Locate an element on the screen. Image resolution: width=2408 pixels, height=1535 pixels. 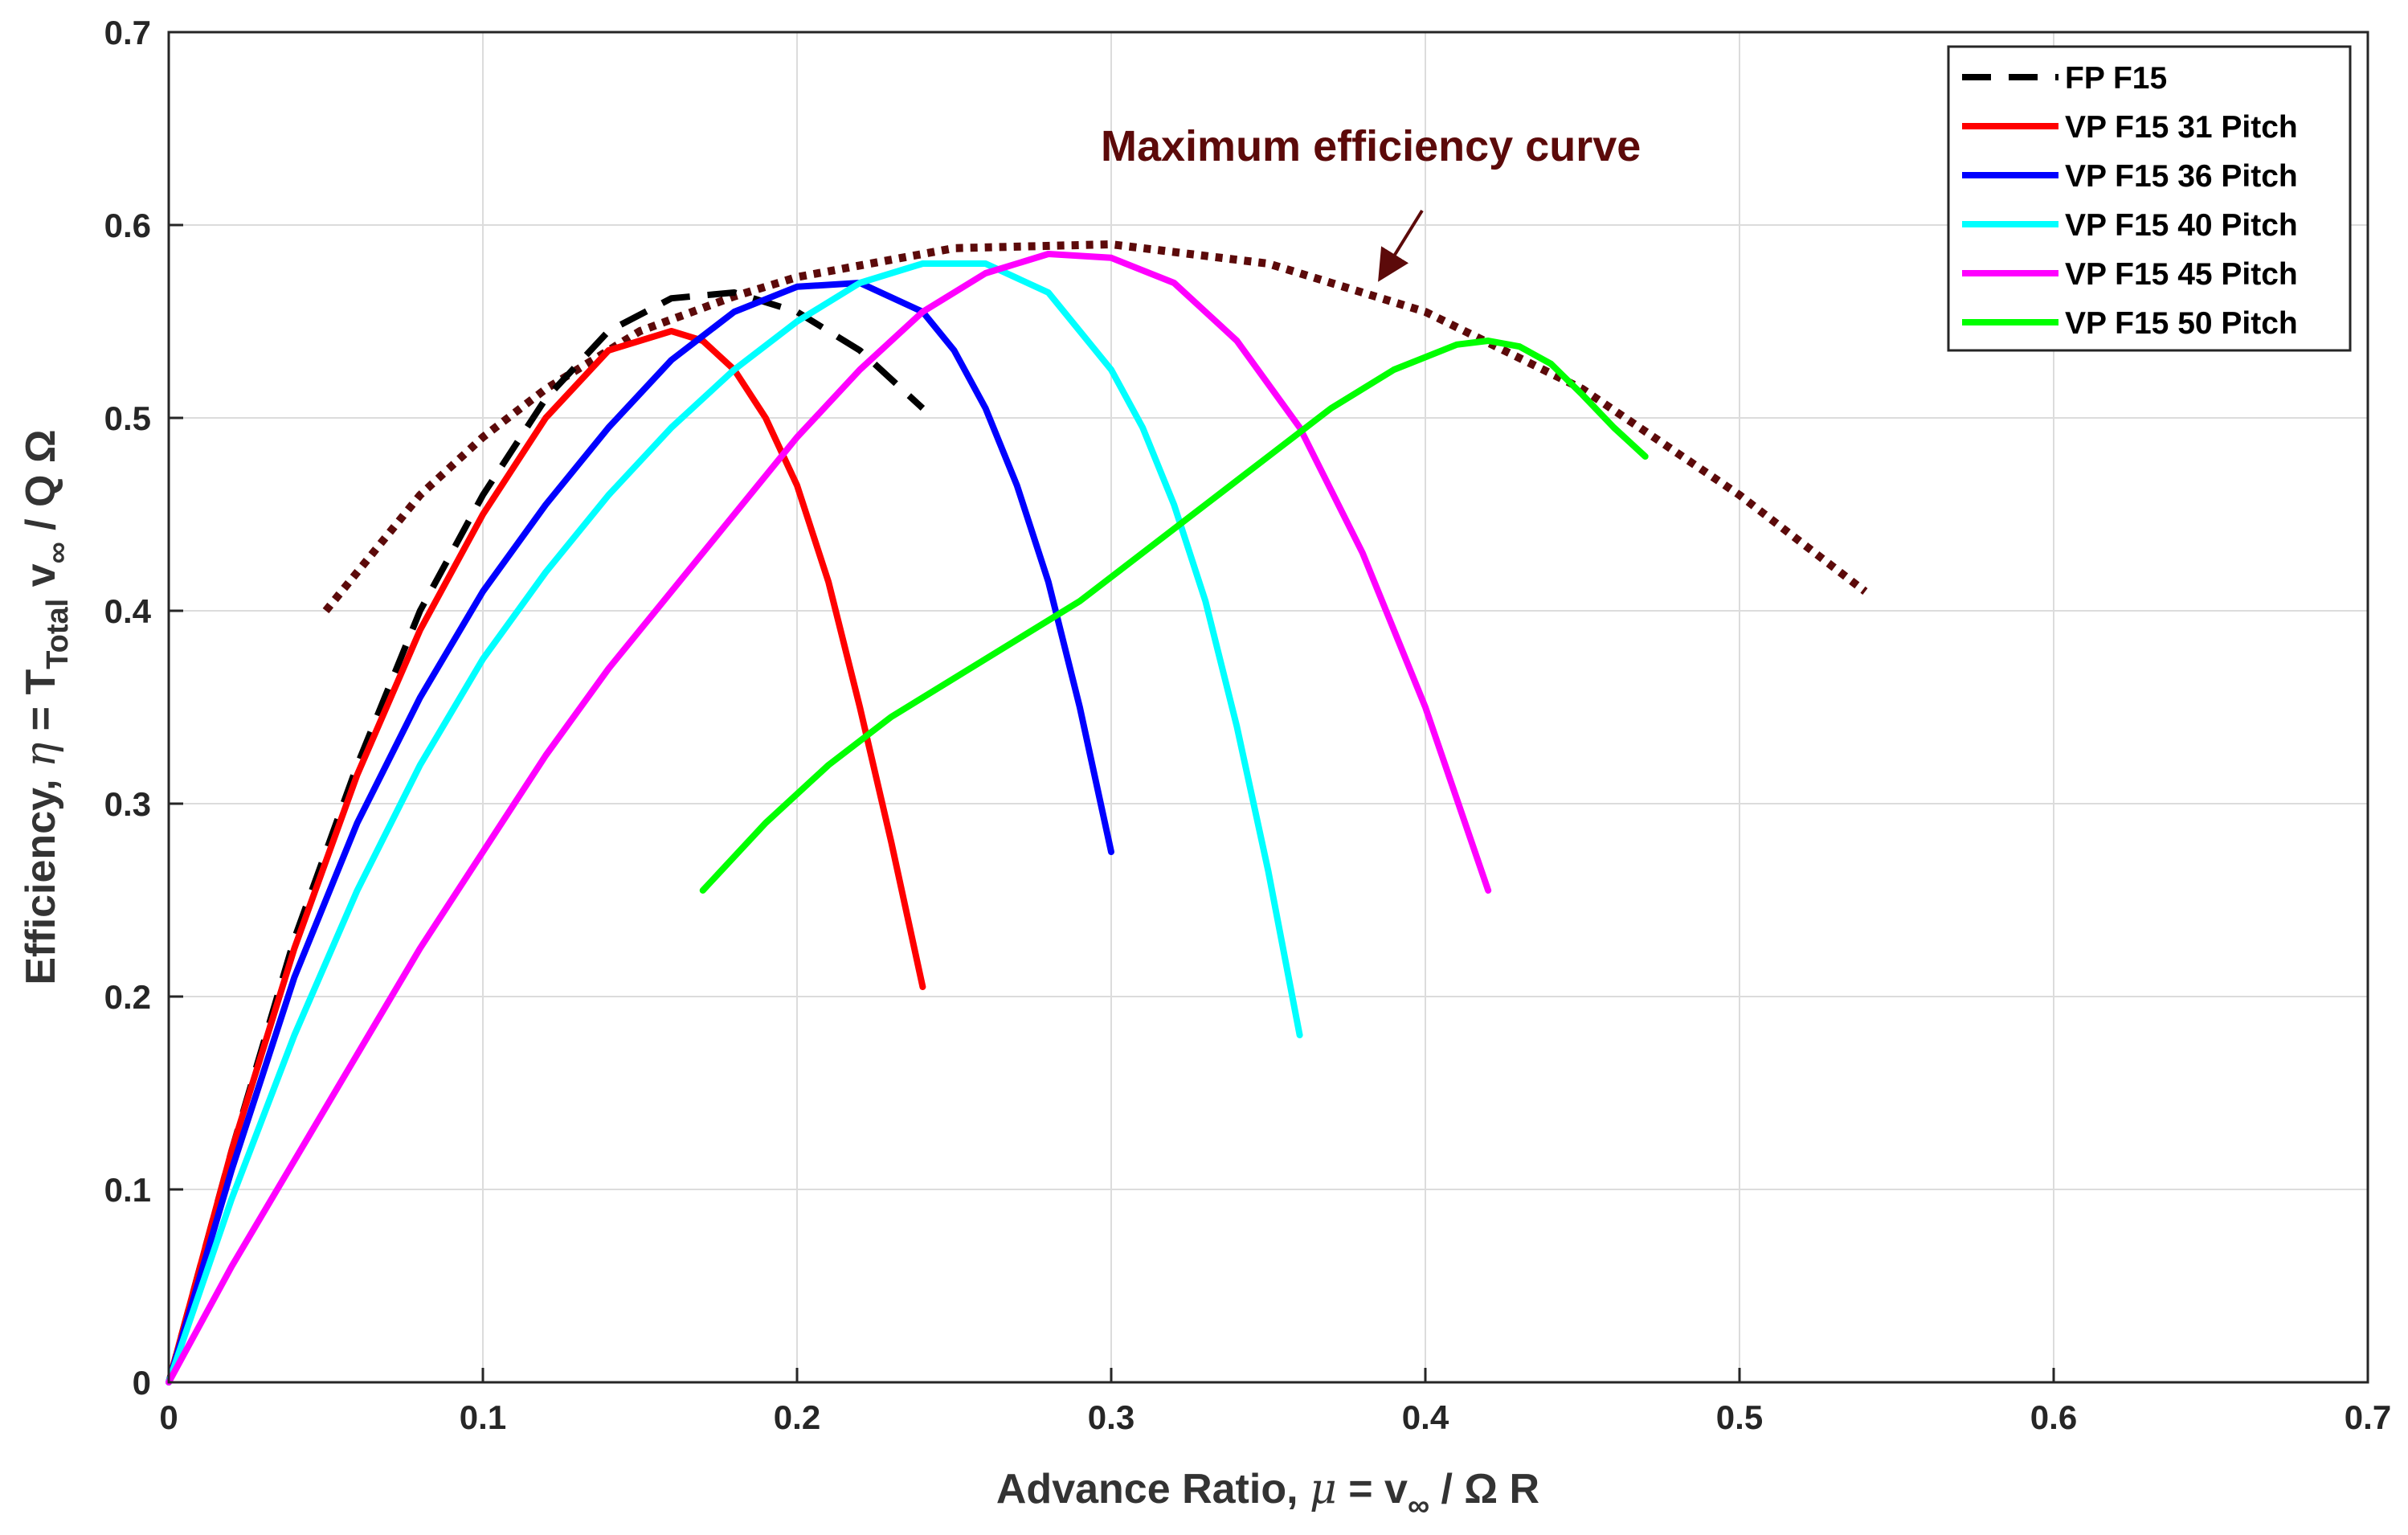
legend-entry-label: VP F15 40 Pitch is located at coordinates (2181, 225).